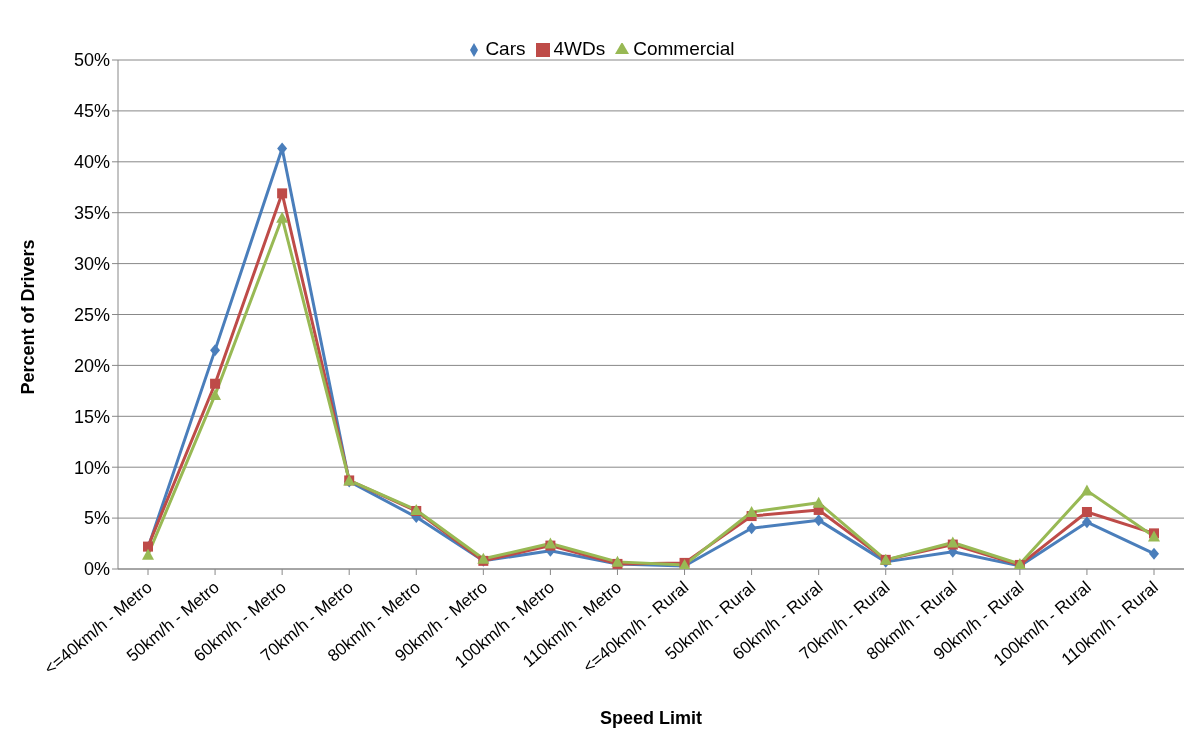  I want to click on y-tick-label: 35%, so click(91, 213).